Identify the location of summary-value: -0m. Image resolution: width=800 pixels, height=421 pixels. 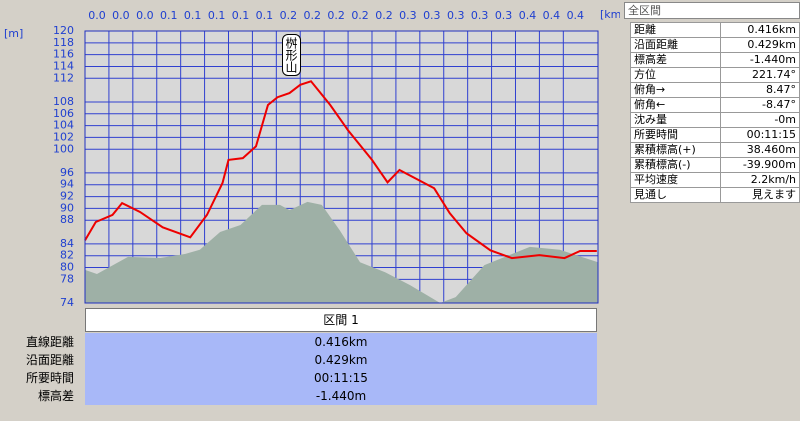
(760, 120).